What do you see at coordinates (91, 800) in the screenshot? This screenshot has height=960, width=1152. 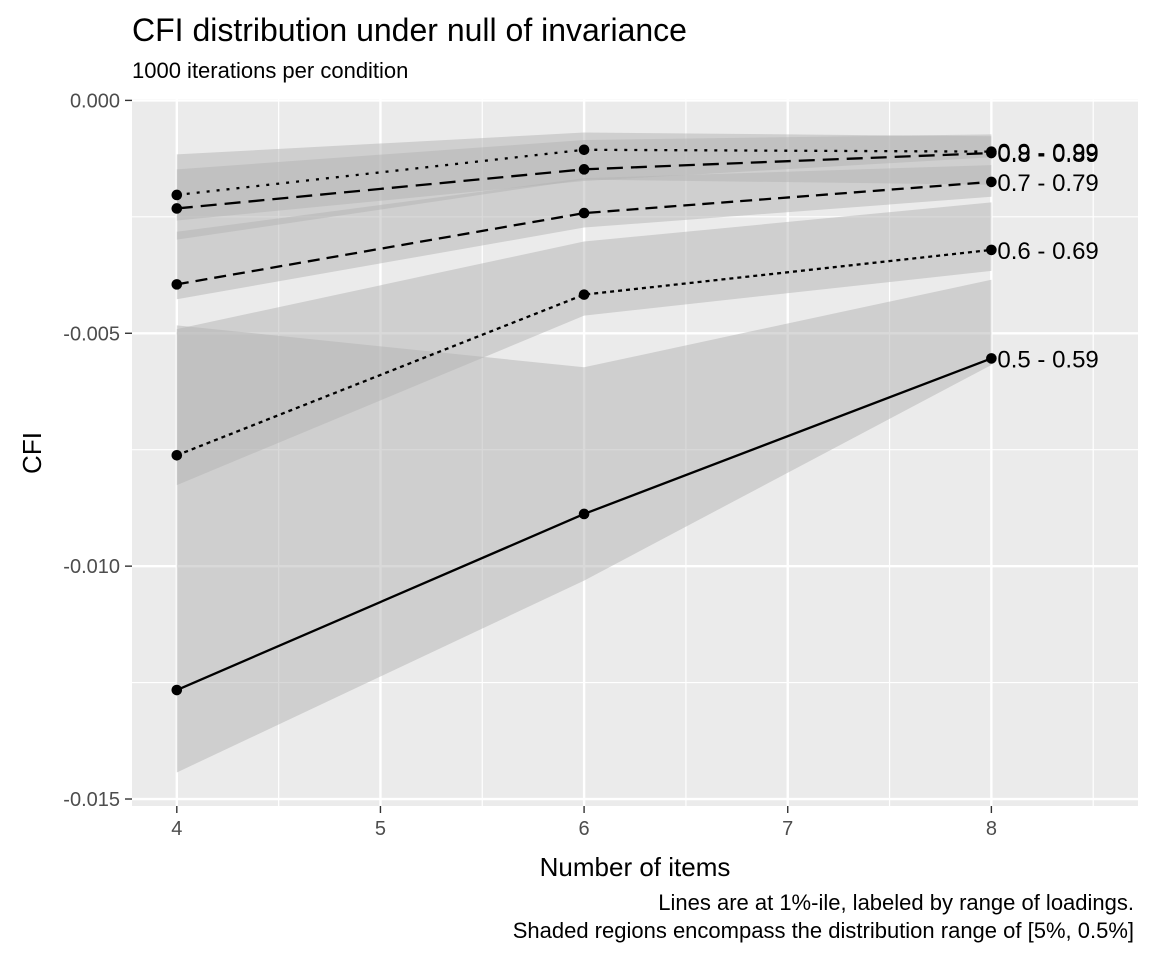 I see `y-tick-label: -0.015` at bounding box center [91, 800].